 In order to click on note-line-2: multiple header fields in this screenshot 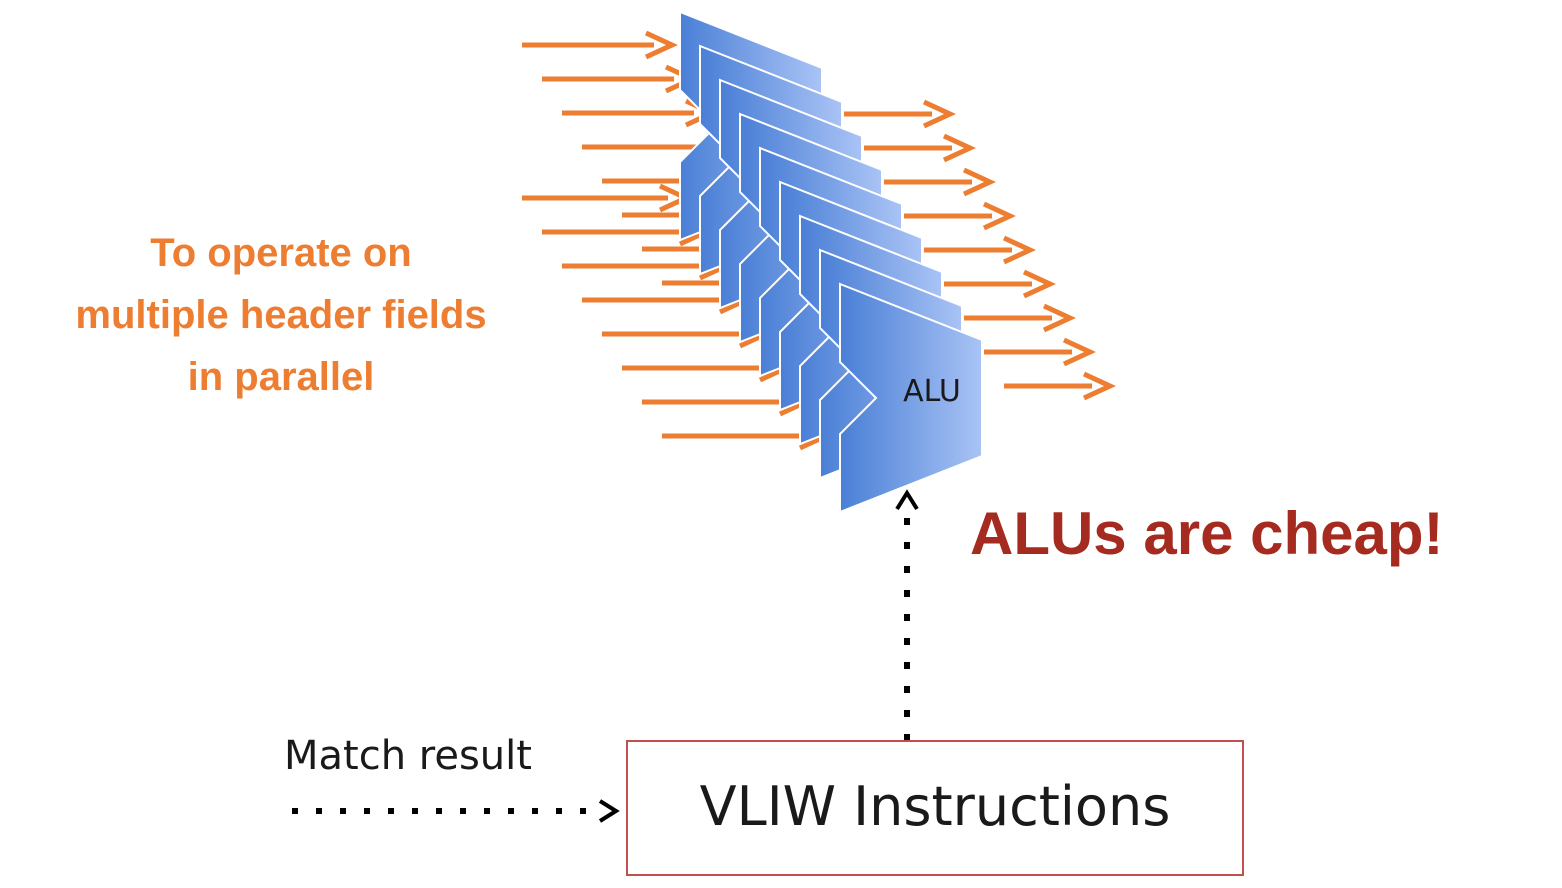, I will do `click(281, 315)`.